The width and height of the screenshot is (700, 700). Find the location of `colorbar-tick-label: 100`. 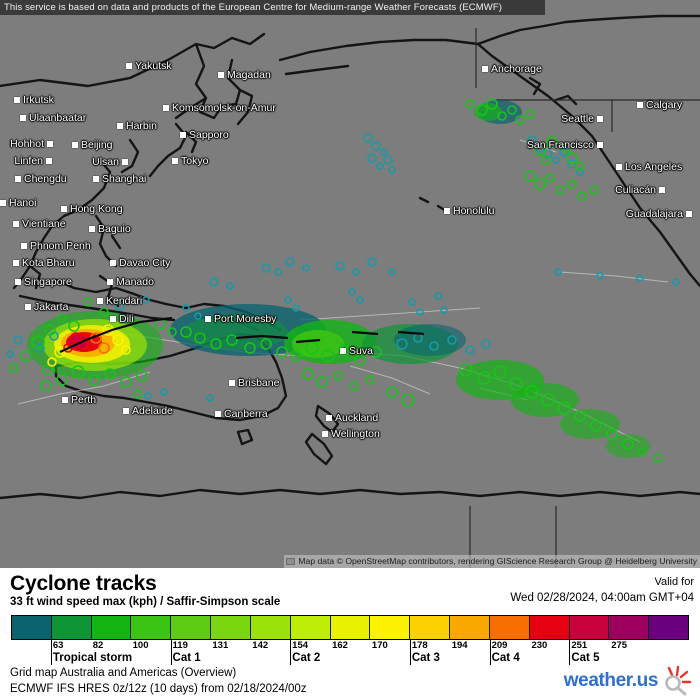

colorbar-tick-label: 100 is located at coordinates (140, 645).